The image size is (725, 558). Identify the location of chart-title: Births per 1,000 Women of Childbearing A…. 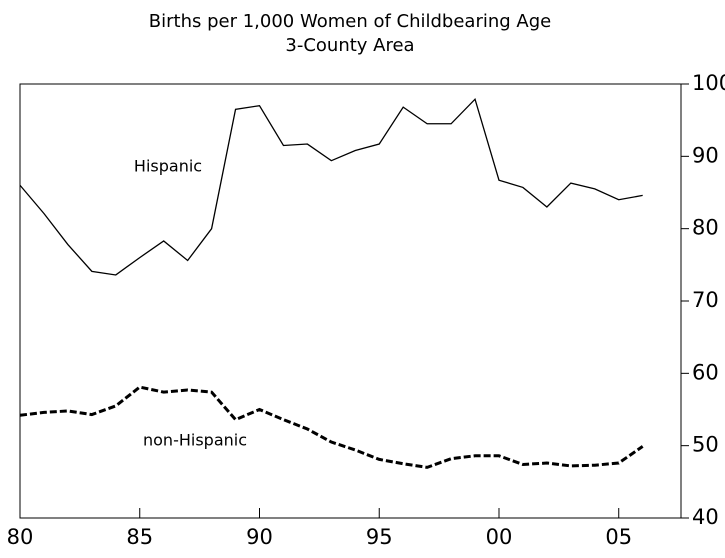
(350, 21).